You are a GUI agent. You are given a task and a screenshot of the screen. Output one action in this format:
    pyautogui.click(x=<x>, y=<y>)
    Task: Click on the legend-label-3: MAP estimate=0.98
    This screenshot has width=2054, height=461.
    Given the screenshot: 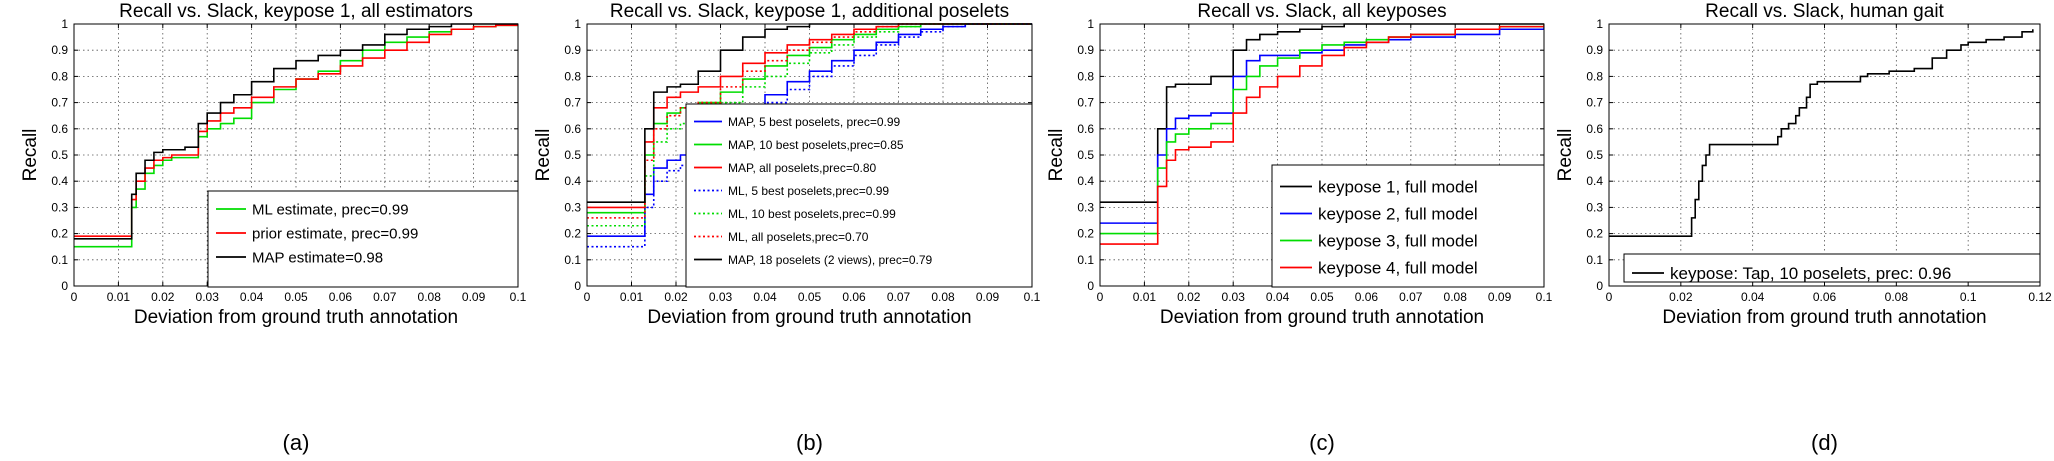 What is the action you would take?
    pyautogui.click(x=317, y=257)
    